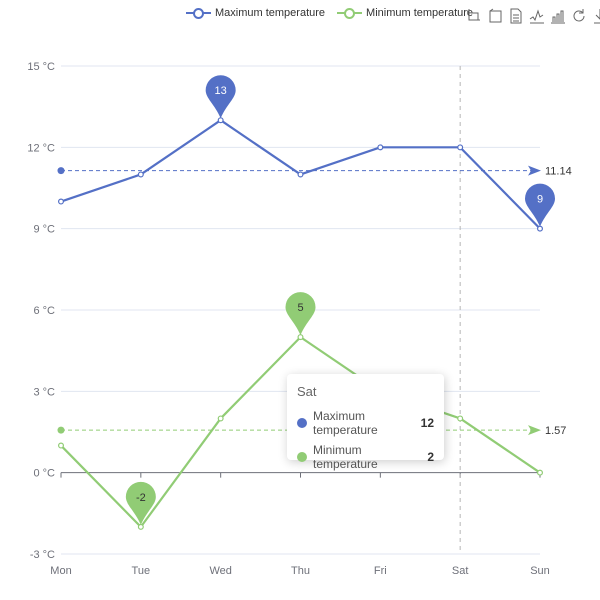 The image size is (600, 600). Describe the element at coordinates (141, 498) in the screenshot. I see `pin-label: -2` at that location.